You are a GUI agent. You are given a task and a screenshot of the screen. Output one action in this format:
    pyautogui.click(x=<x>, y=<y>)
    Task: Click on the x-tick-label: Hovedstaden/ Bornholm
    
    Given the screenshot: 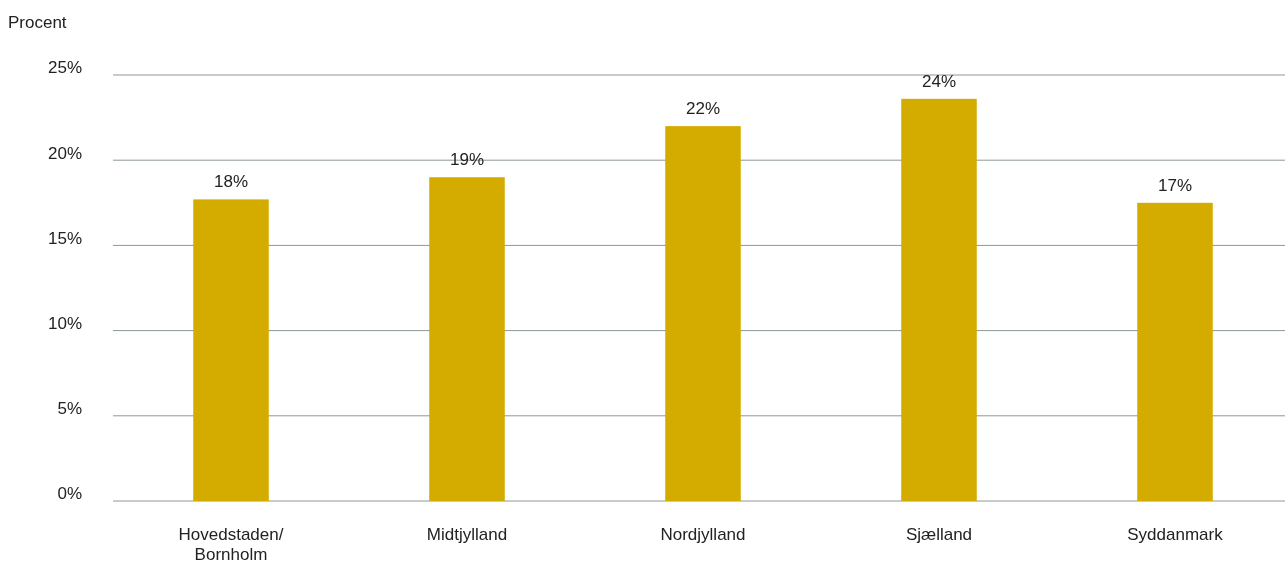 What is the action you would take?
    pyautogui.click(x=231, y=543)
    